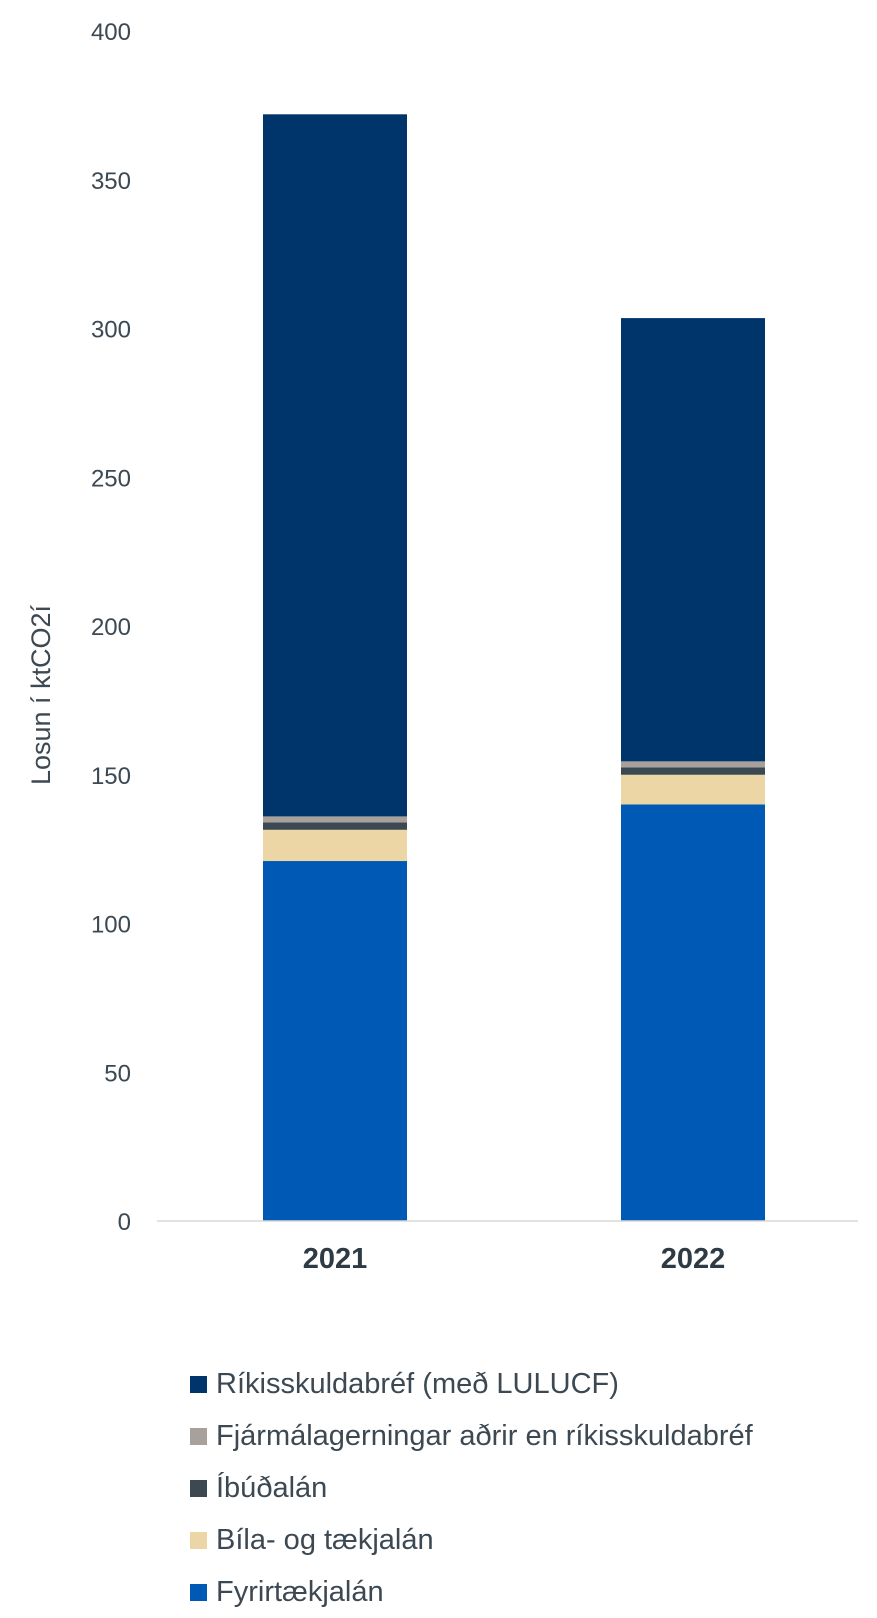 This screenshot has height=1618, width=877. I want to click on legend-item: Bíla- og tækjalán, so click(471, 1540).